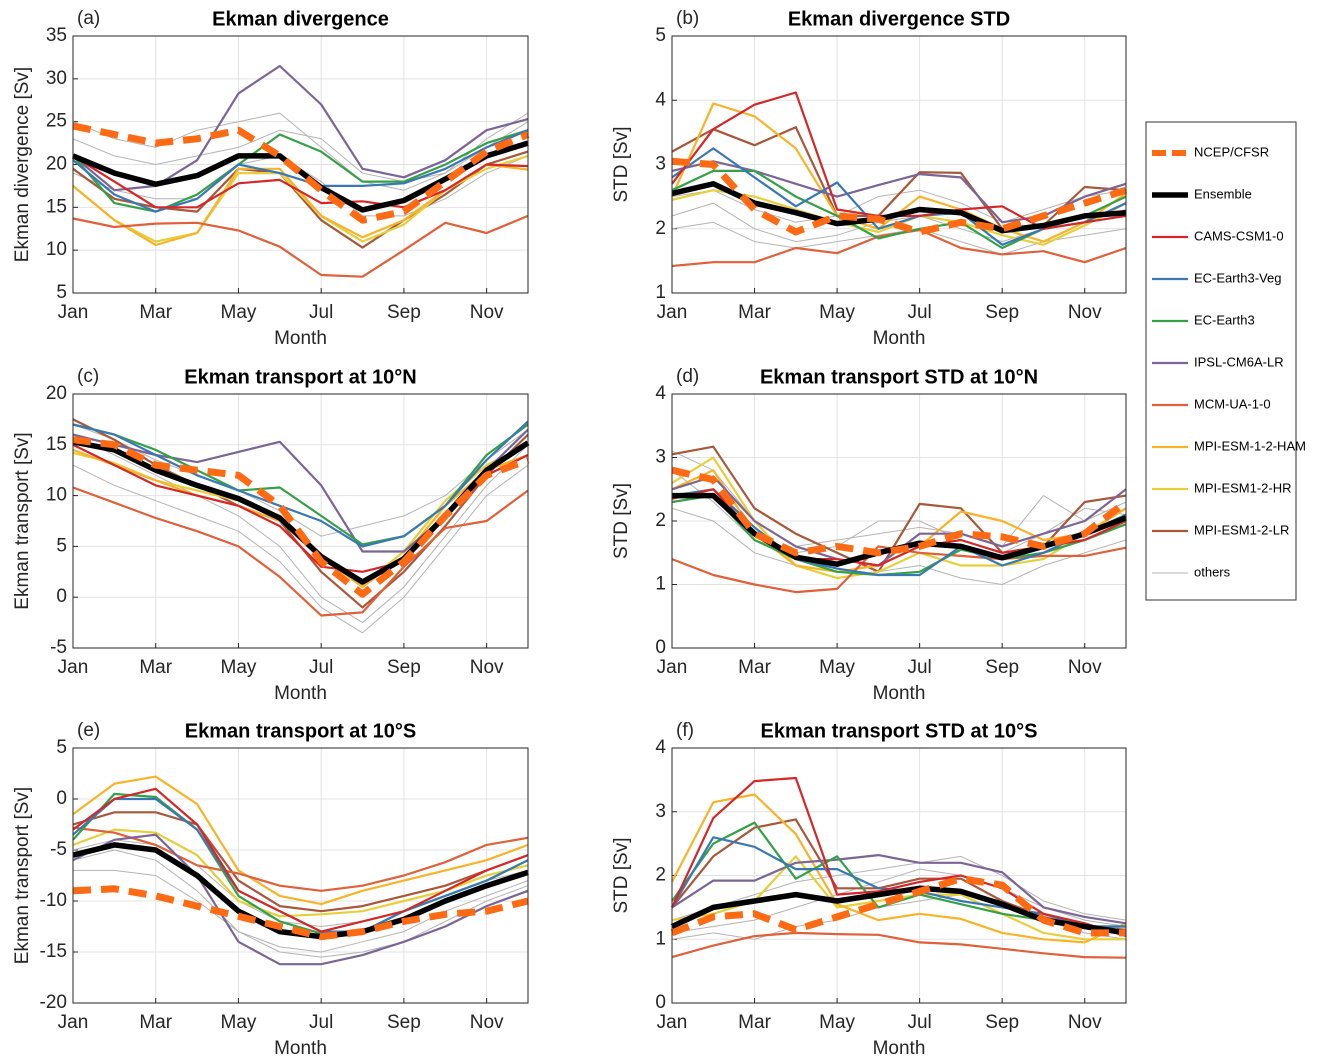  What do you see at coordinates (687, 18) in the screenshot?
I see `panel-label: (b)` at bounding box center [687, 18].